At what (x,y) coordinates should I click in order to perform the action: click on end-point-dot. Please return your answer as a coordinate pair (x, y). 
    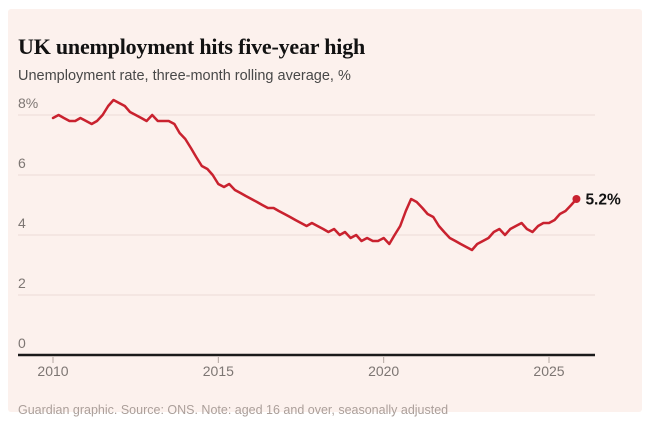
    Looking at the image, I should click on (576, 199).